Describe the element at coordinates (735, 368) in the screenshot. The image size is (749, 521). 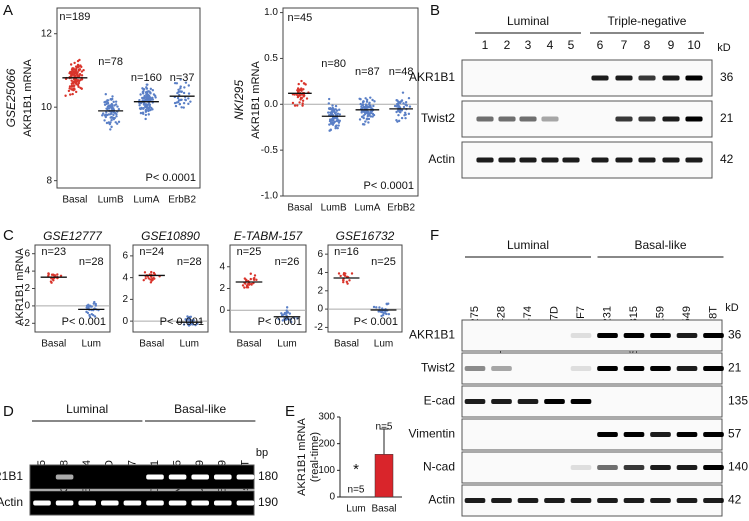
I see `size-label: 21` at that location.